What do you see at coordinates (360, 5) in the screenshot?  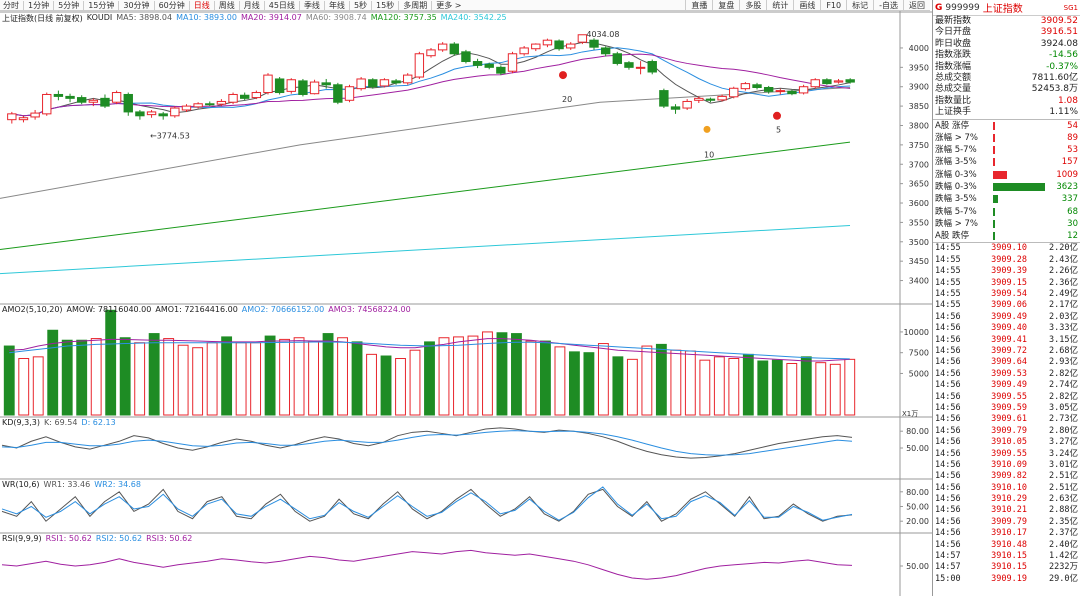 I see `period-button: 5秒` at bounding box center [360, 5].